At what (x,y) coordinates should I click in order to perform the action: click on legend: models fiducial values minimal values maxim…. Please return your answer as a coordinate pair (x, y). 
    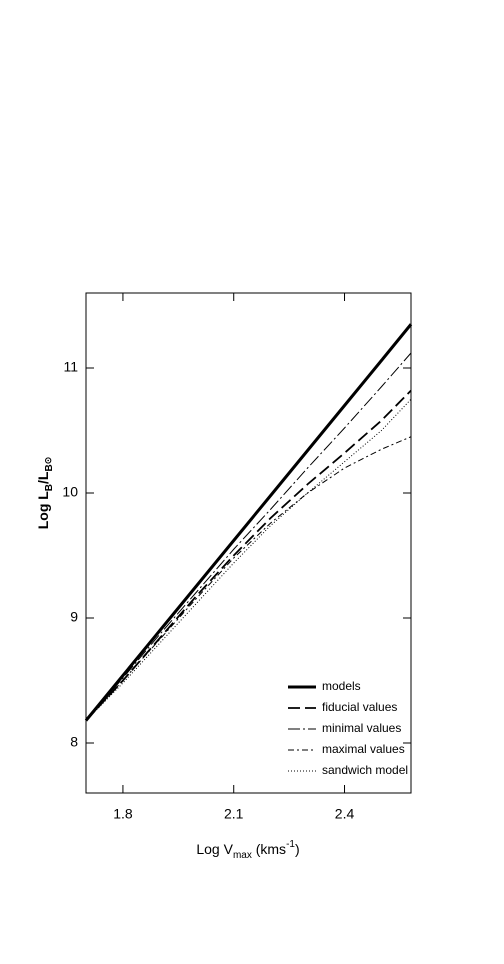
    Looking at the image, I should click on (348, 728).